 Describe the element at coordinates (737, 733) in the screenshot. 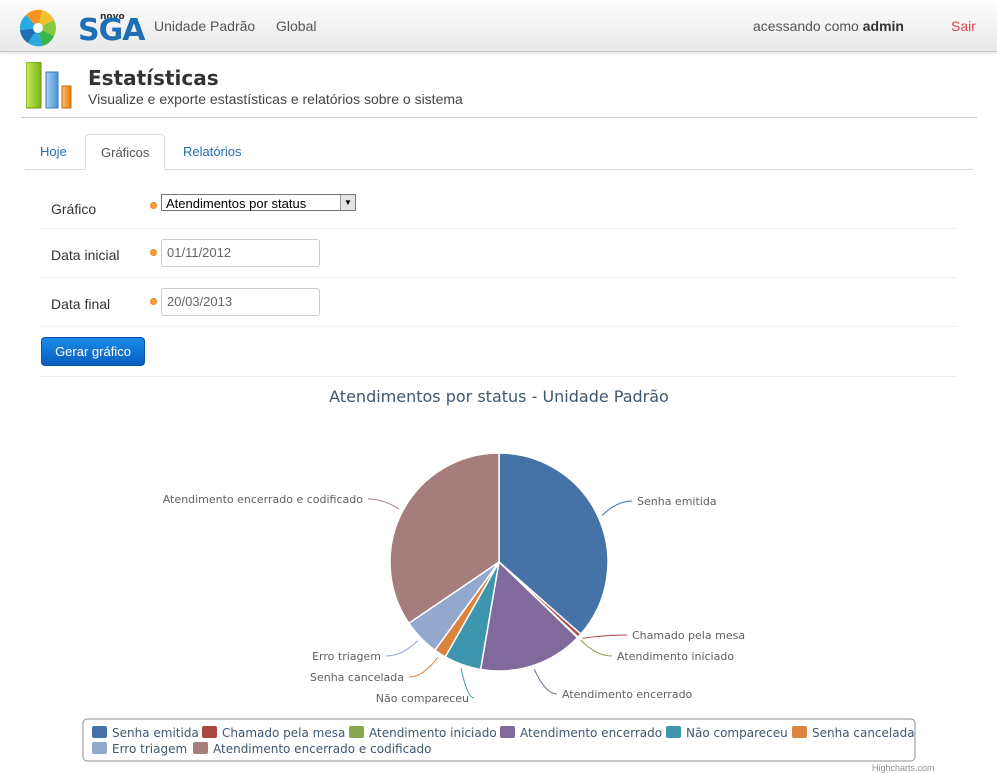

I see `legend-label: Não compareceu` at that location.